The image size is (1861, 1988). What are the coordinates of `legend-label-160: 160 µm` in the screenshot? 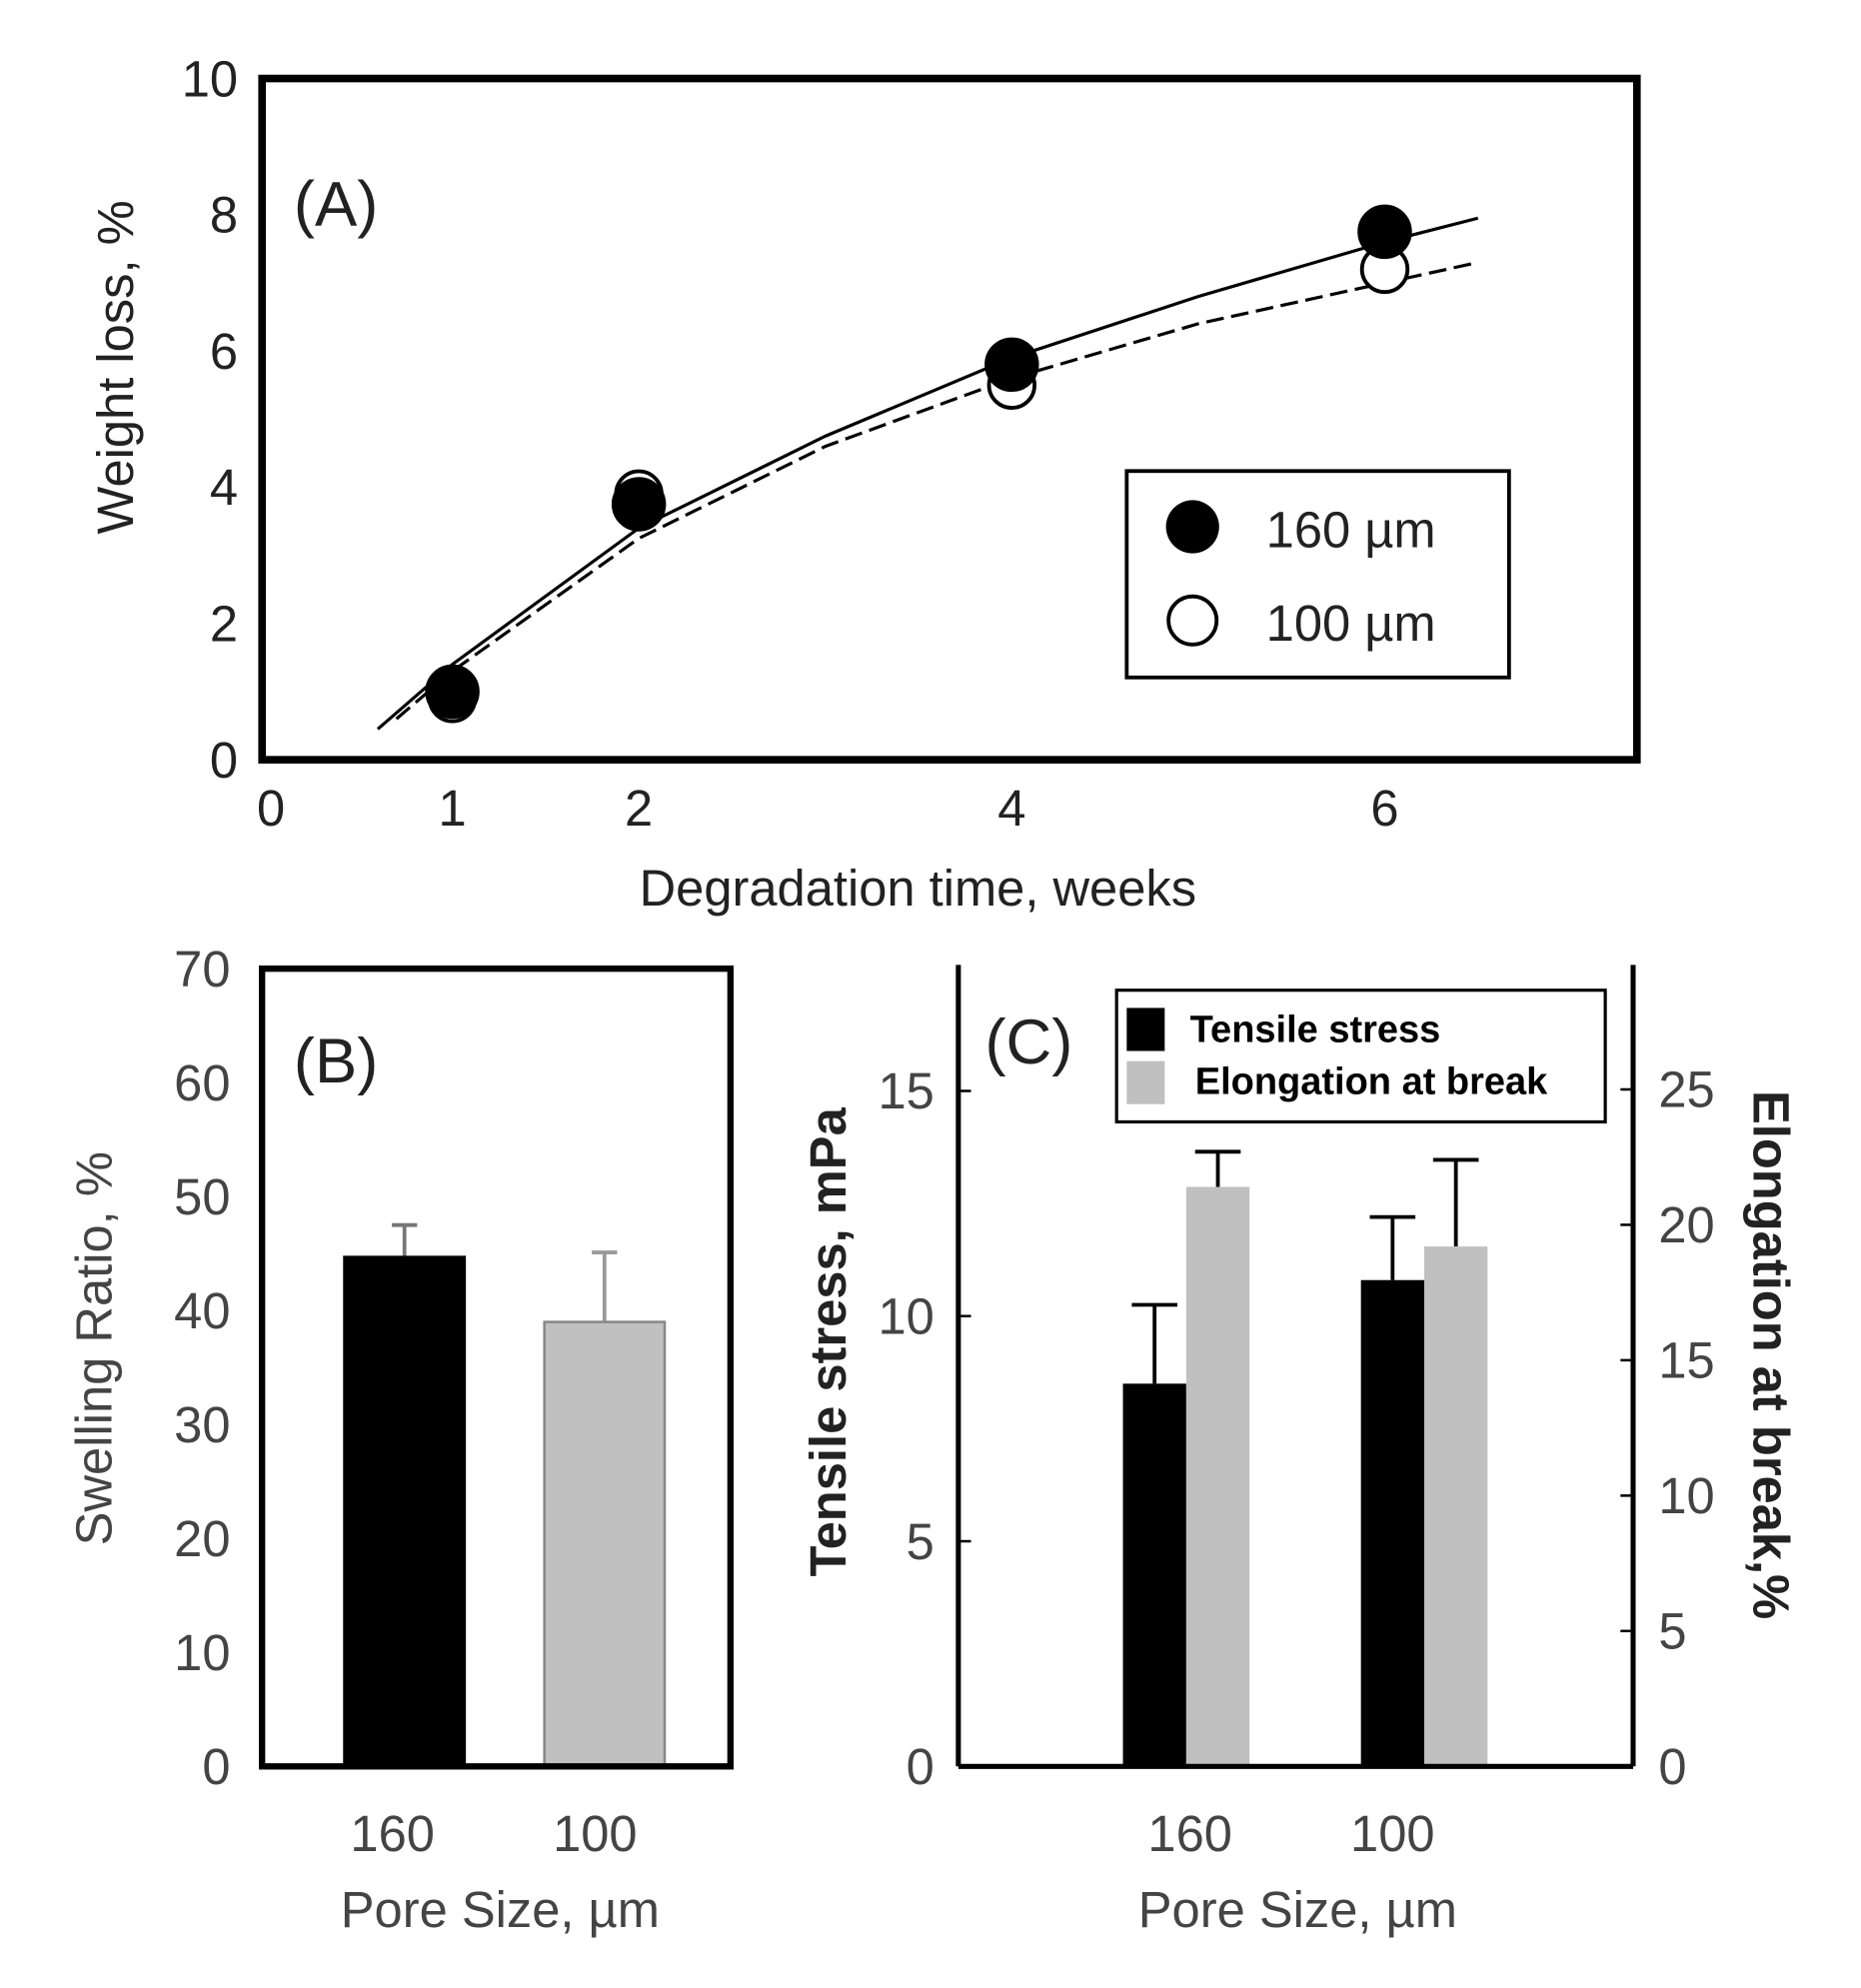 It's located at (1351, 529).